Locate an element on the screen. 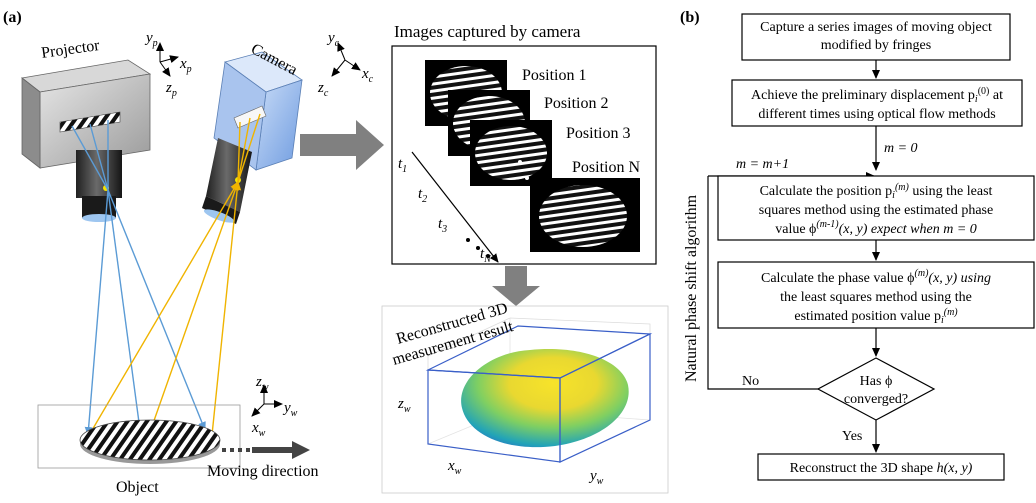  projector-axis-x: xp is located at coordinates (185, 65).